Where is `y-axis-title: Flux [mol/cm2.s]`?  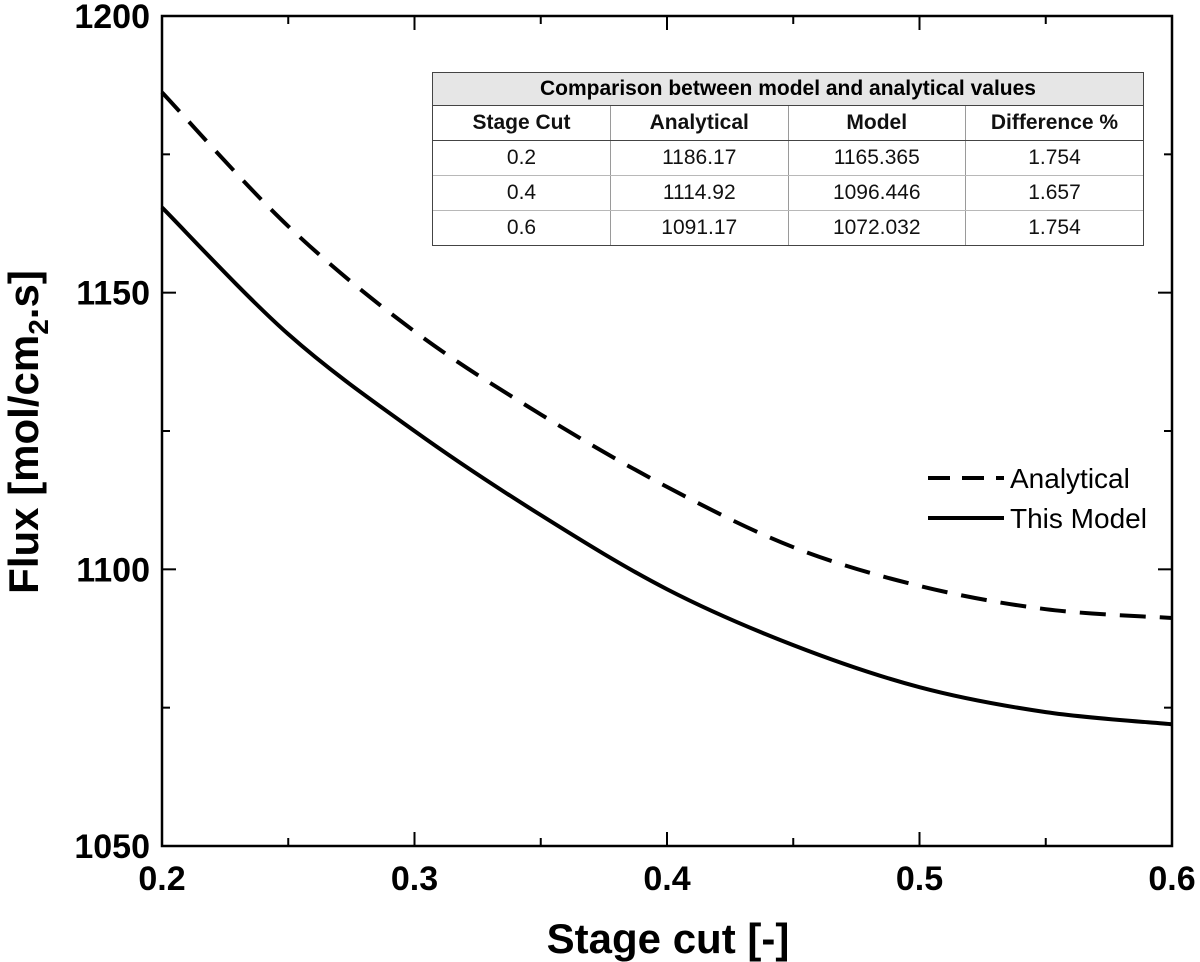 y-axis-title: Flux [mol/cm2.s] is located at coordinates (27, 432).